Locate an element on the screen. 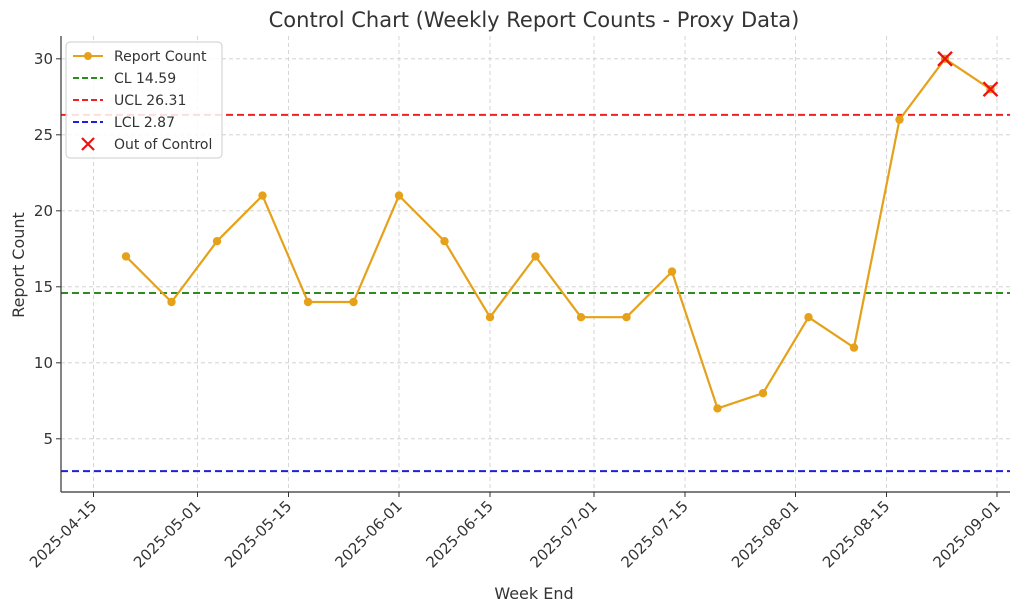  legend-label-lcl: LCL 2.87 is located at coordinates (144, 123).